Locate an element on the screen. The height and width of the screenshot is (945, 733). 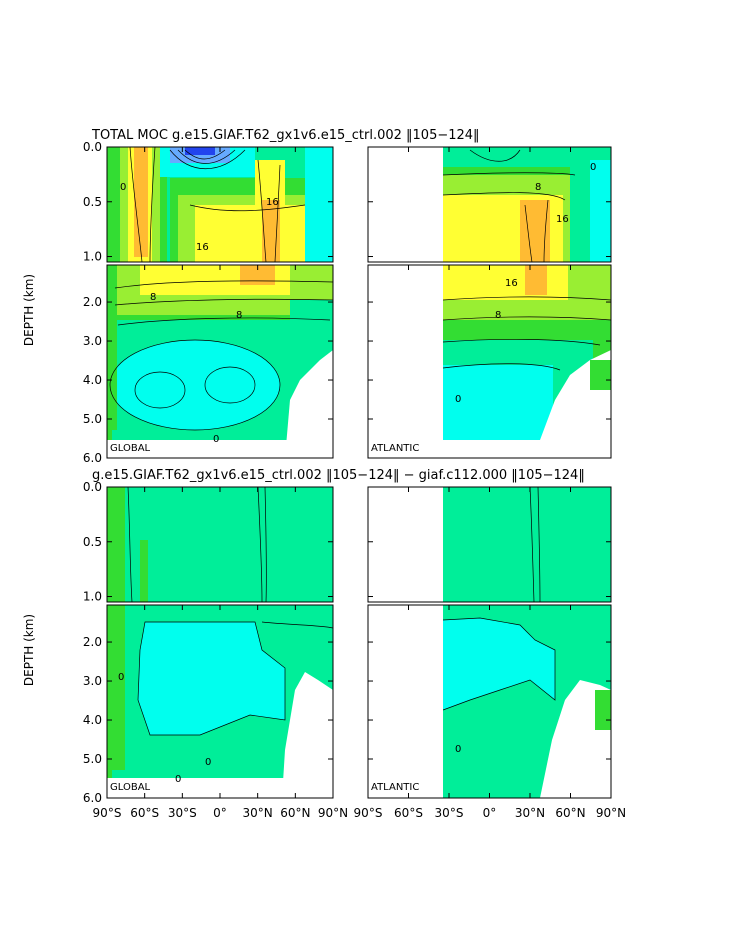
x-tick-label: 60°N is located at coordinates (570, 813).